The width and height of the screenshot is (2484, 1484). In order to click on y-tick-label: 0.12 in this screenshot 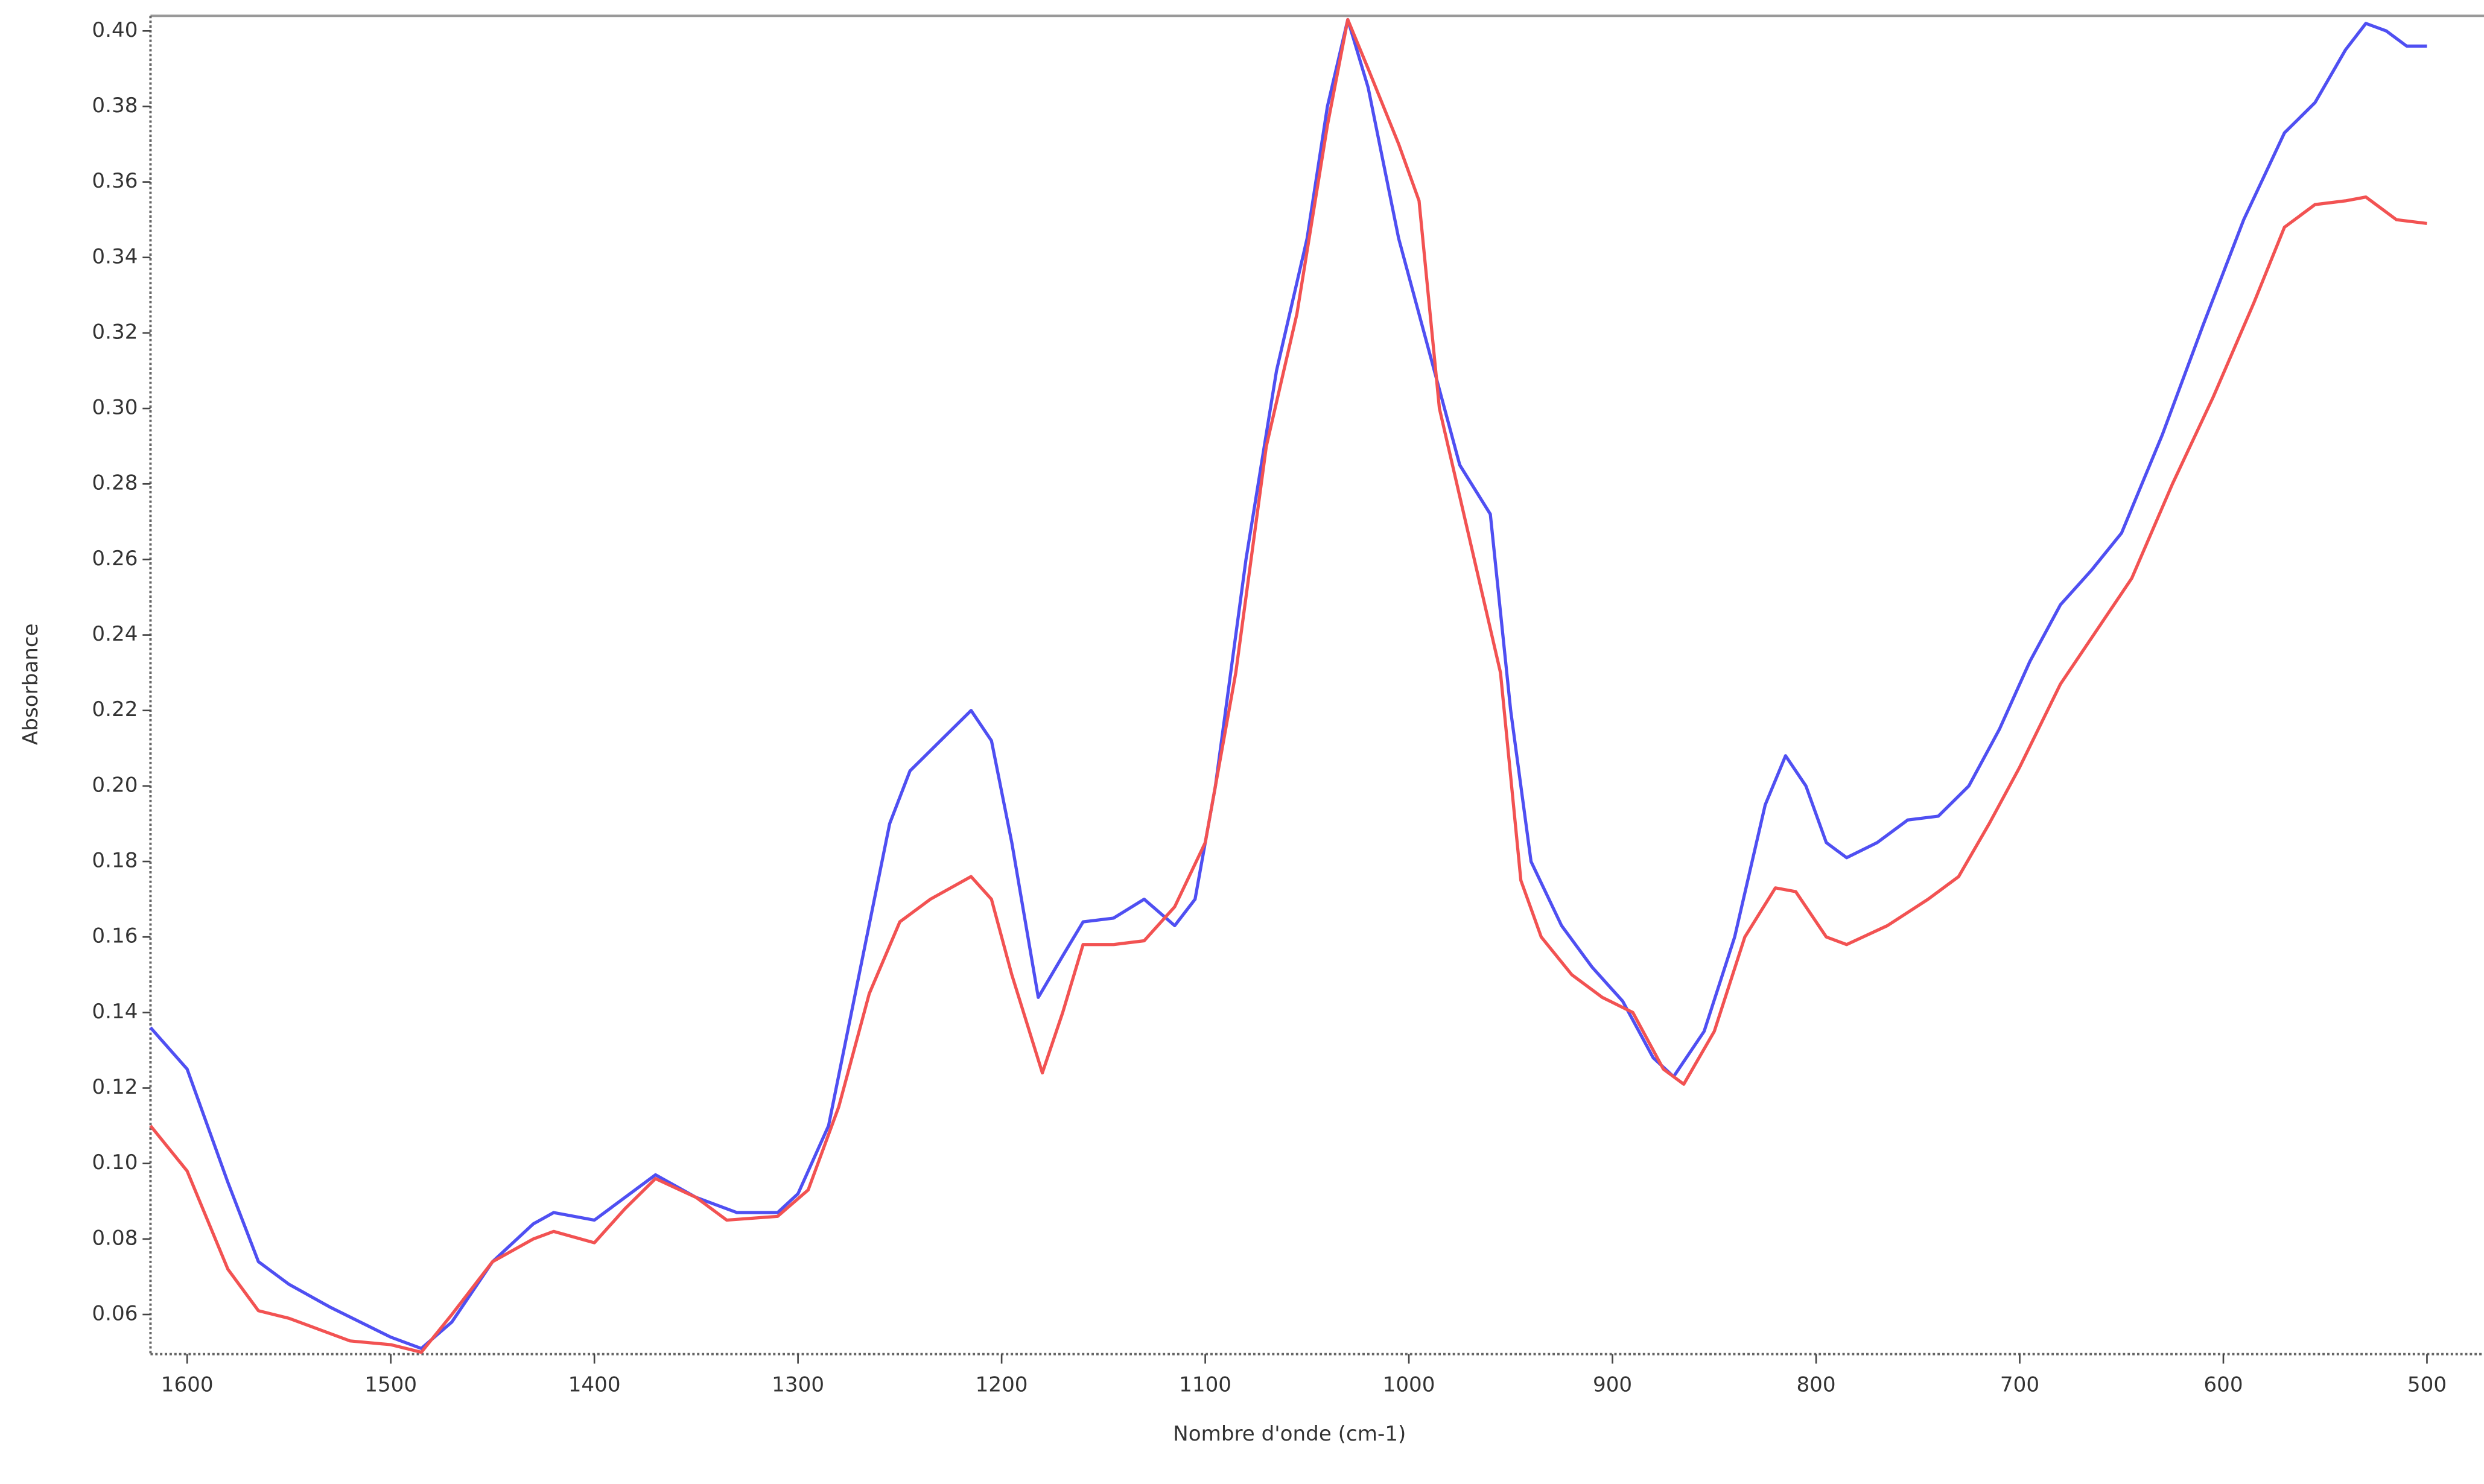, I will do `click(115, 1087)`.